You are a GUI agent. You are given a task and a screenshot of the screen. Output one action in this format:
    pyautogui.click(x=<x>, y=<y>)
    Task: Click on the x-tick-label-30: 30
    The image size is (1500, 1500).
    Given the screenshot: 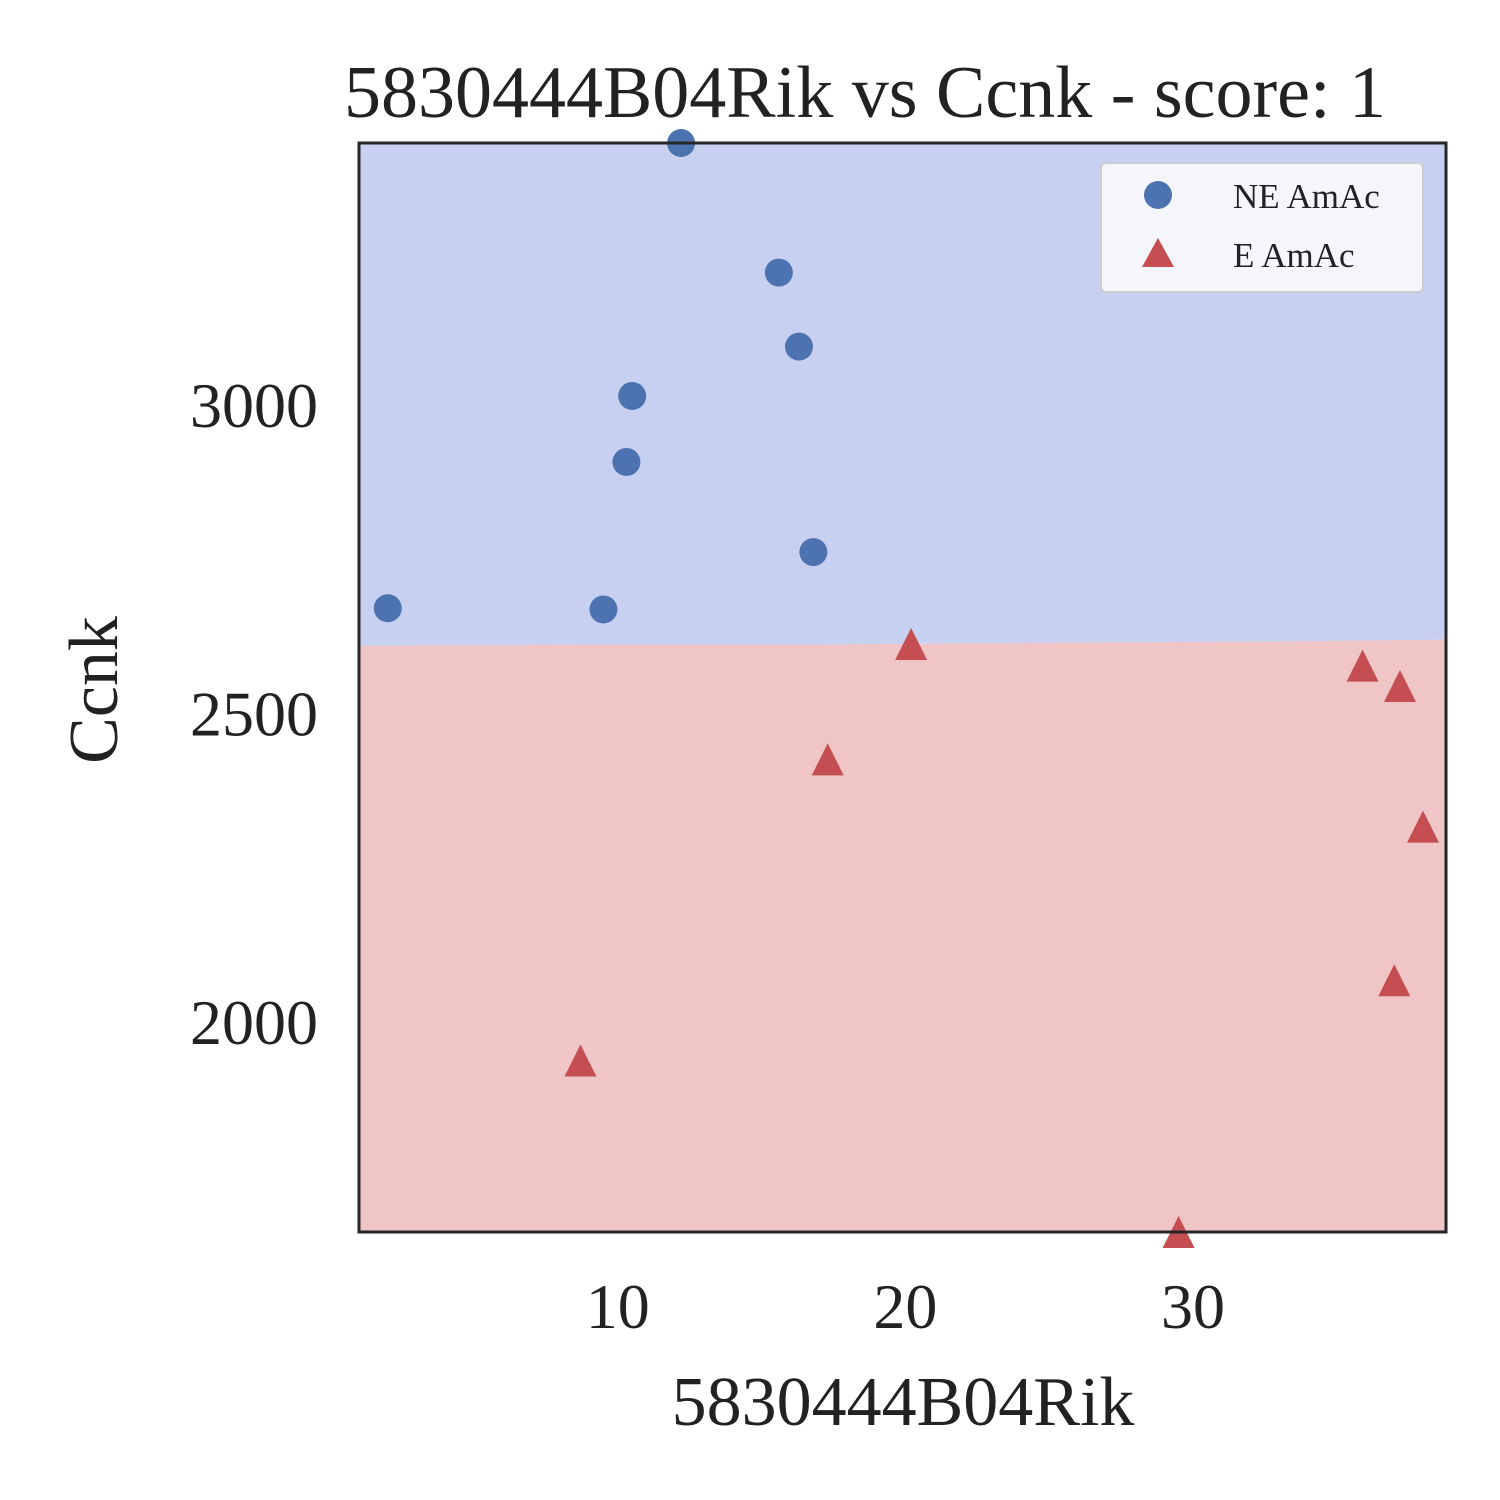 What is the action you would take?
    pyautogui.click(x=1193, y=1306)
    